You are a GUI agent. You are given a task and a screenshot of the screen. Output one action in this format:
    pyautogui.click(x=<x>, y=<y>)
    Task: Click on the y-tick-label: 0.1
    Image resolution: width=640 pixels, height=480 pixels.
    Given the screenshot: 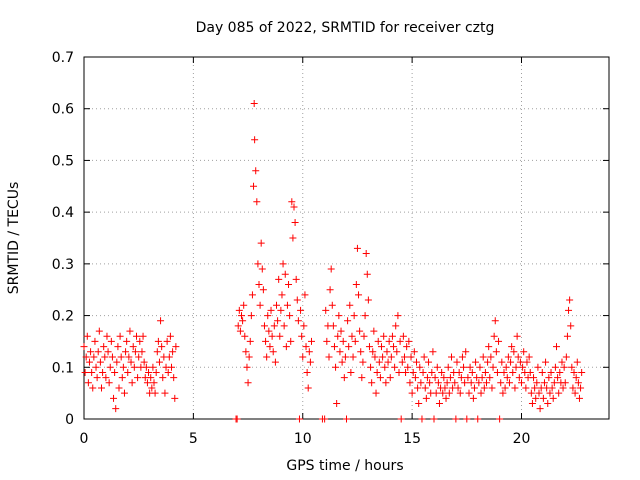 What is the action you would take?
    pyautogui.click(x=63, y=368)
    